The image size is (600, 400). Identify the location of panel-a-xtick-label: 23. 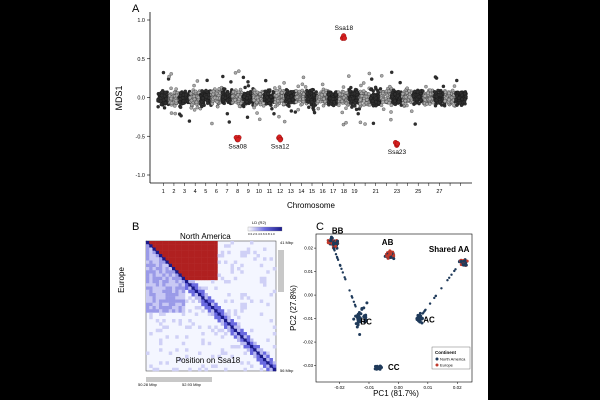
(397, 192).